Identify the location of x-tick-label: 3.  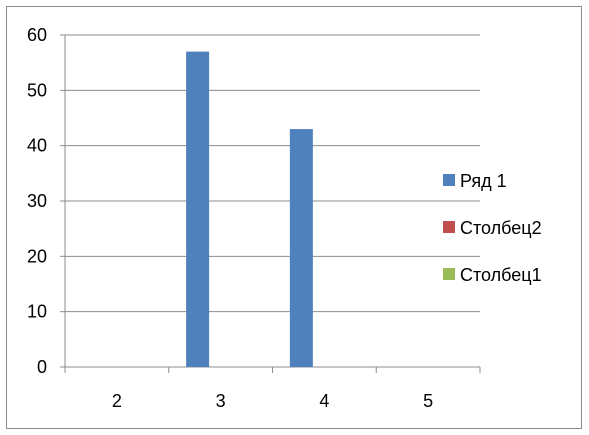
(221, 401).